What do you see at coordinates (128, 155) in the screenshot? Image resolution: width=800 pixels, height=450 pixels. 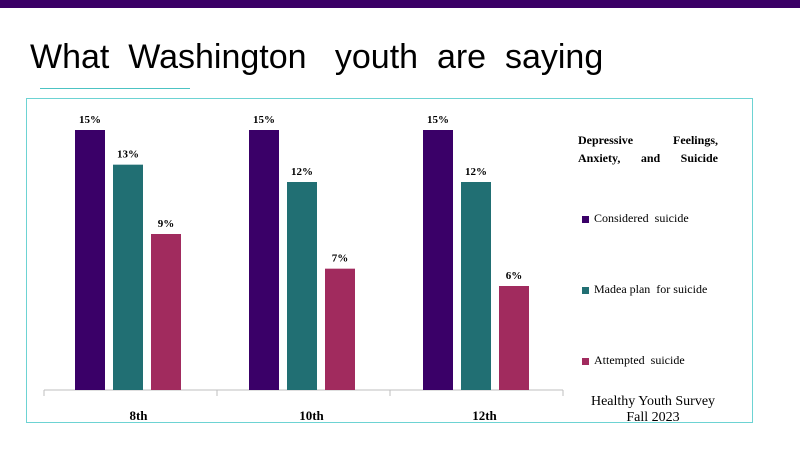 I see `data-label: 13%` at bounding box center [128, 155].